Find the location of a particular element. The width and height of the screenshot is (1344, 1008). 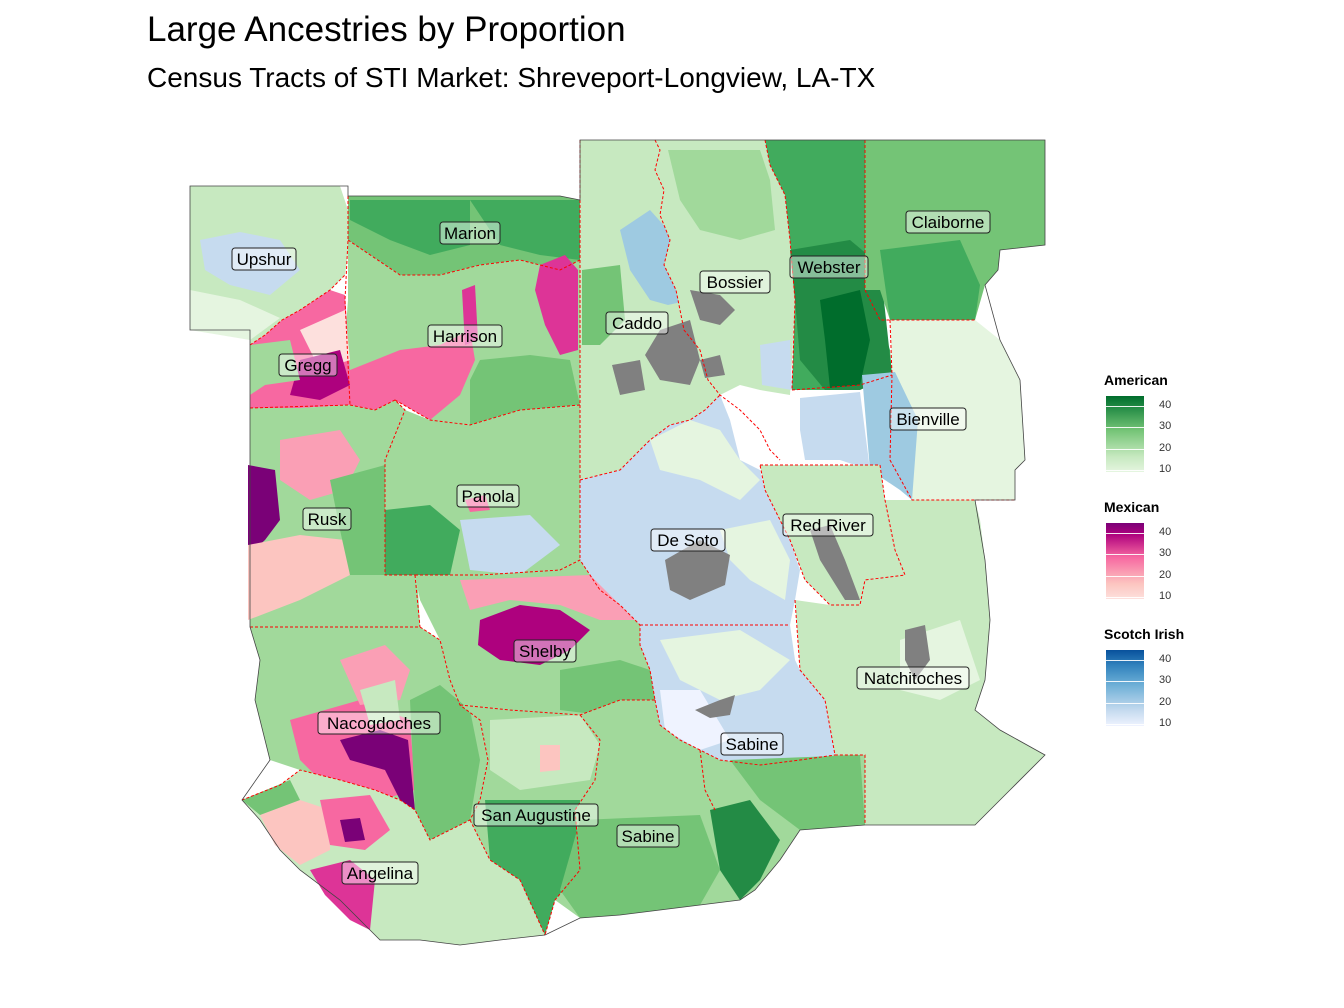

legend-scotch-irish: Scotch Irish 40 30 20 10 is located at coordinates (1164, 677).